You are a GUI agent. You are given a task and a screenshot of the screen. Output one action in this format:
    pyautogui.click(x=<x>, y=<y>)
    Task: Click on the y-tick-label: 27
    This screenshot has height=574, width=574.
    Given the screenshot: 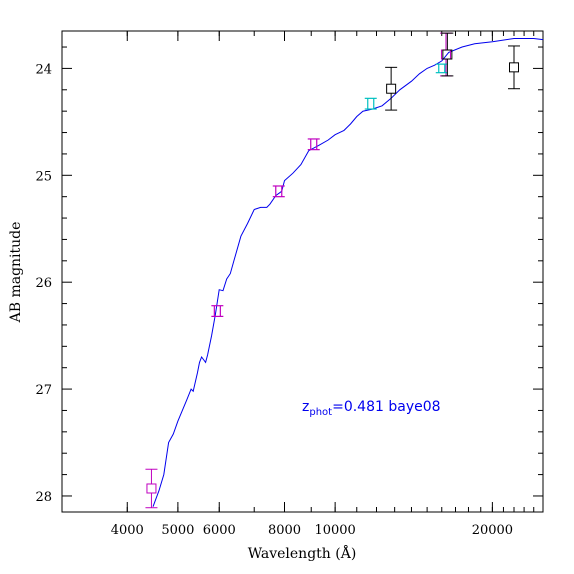 What is the action you would take?
    pyautogui.click(x=43, y=390)
    